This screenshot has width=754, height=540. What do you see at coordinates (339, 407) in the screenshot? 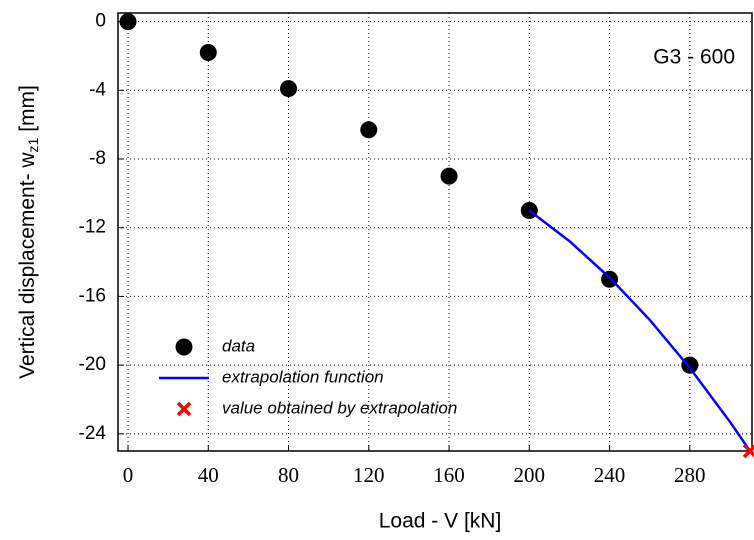
I see `legend-label: value obtained by extrapolation` at bounding box center [339, 407].